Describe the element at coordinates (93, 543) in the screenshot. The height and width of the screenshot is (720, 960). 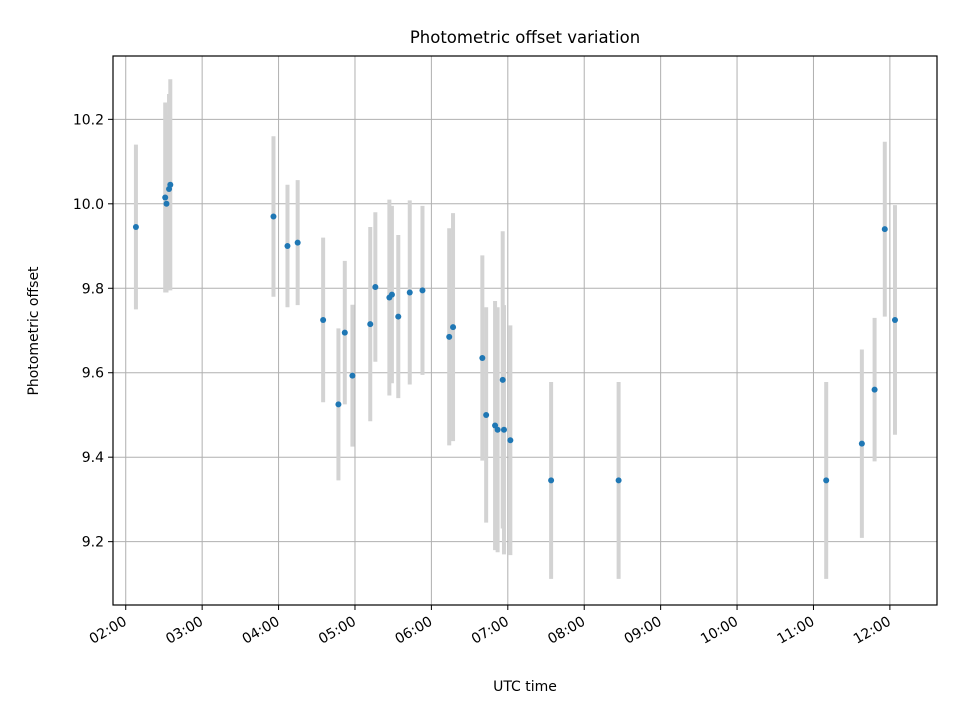
I see `y-tick-label: 9.2` at that location.